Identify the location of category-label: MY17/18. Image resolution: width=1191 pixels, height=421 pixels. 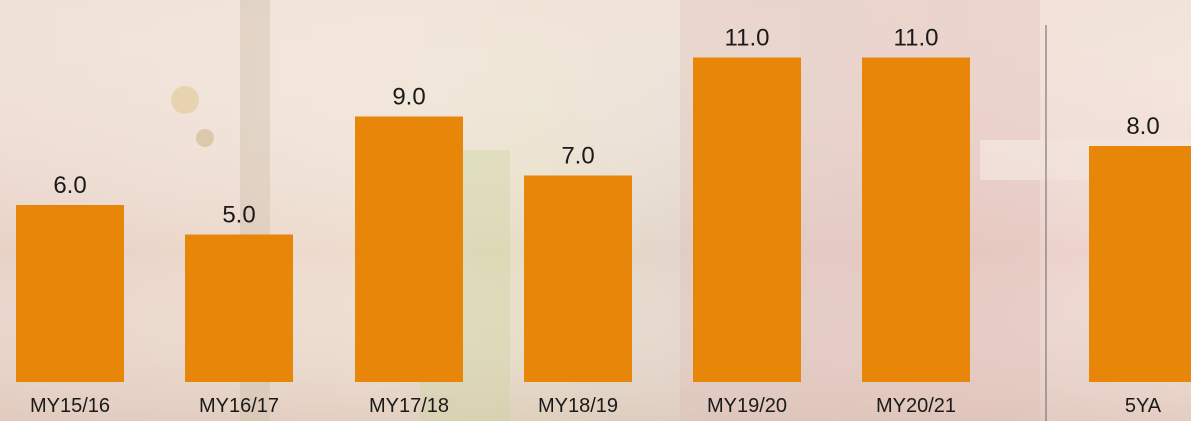
(409, 406).